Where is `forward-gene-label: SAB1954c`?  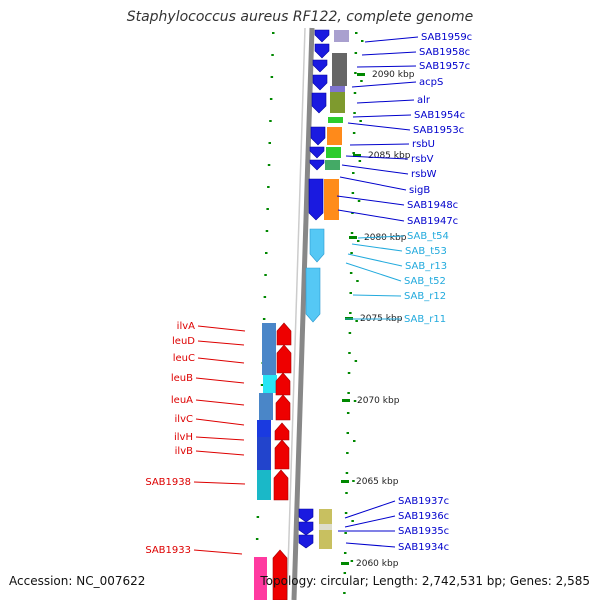
forward-gene-label: SAB1954c is located at coordinates (439, 115).